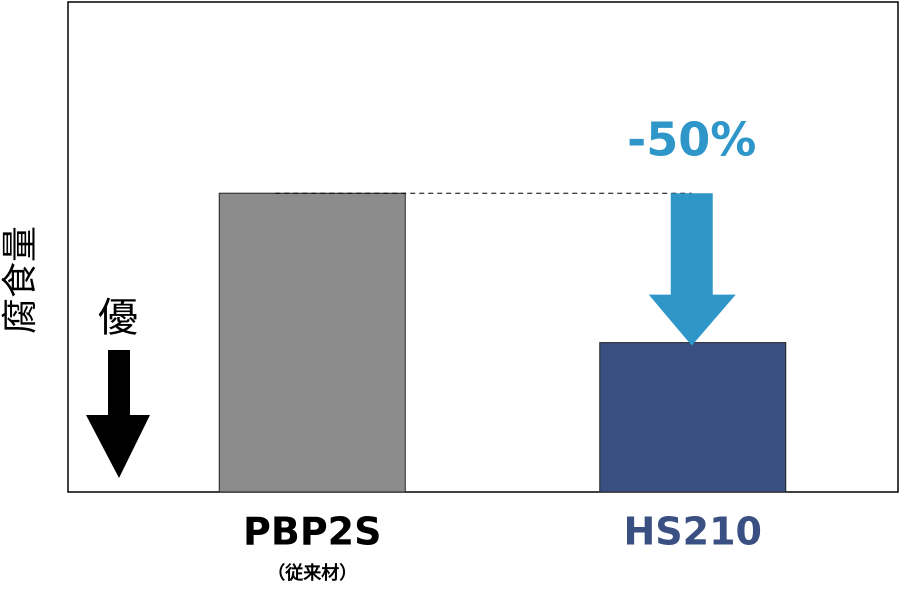 The height and width of the screenshot is (592, 900). What do you see at coordinates (691, 140) in the screenshot?
I see `change-label: -50%` at bounding box center [691, 140].